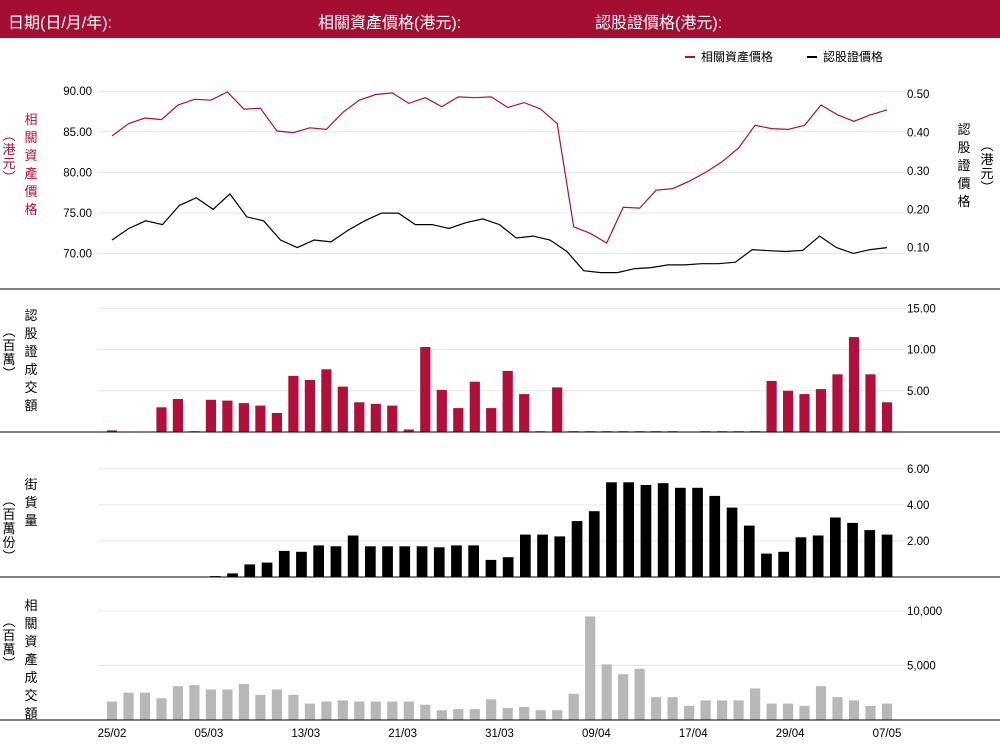 This screenshot has height=751, width=1000. I want to click on tick-label: 6.00, so click(918, 470).